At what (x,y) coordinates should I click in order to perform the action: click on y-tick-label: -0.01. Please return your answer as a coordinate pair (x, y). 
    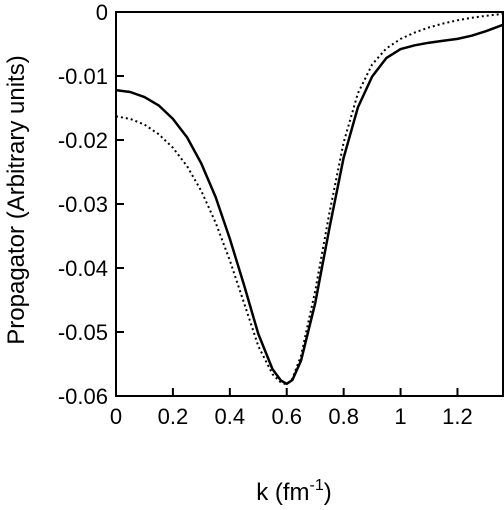
    Looking at the image, I should click on (83, 76).